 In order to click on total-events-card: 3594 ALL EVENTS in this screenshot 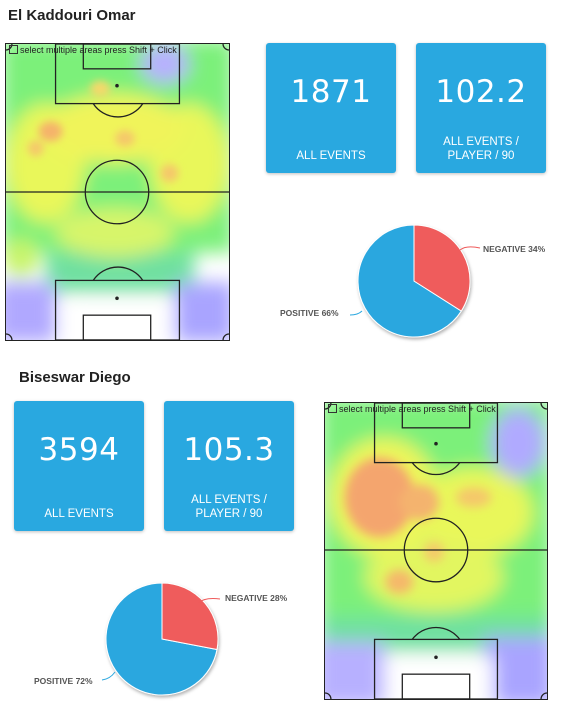, I will do `click(79, 466)`.